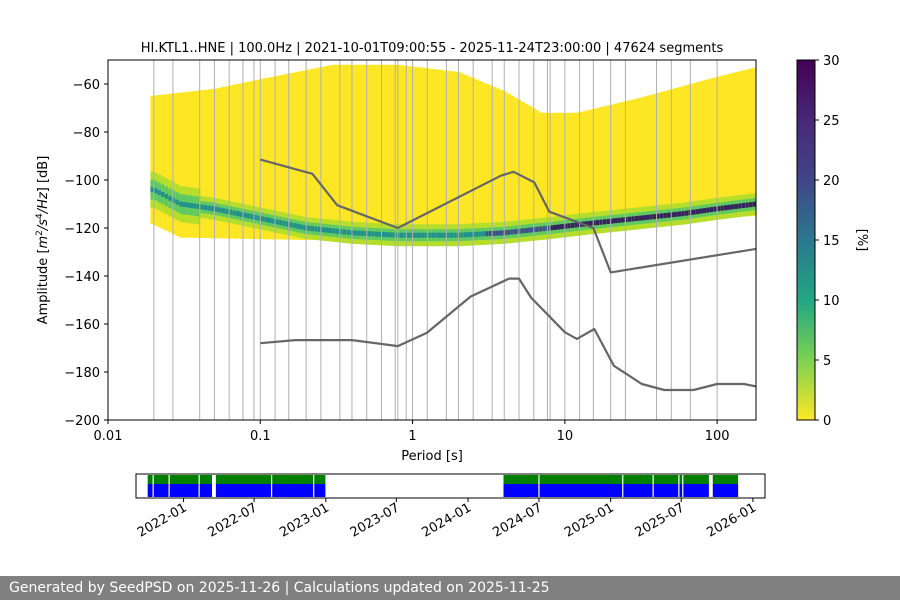 Image resolution: width=900 pixels, height=600 pixels. Describe the element at coordinates (162, 520) in the screenshot. I see `timeline-tick-label: 2022-01` at that location.